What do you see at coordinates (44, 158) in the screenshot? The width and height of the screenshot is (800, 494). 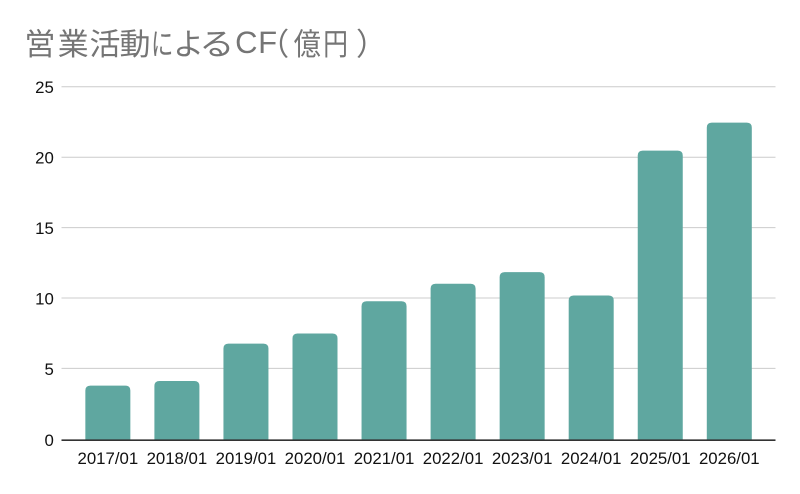 I see `svg-text: 20` at bounding box center [44, 158].